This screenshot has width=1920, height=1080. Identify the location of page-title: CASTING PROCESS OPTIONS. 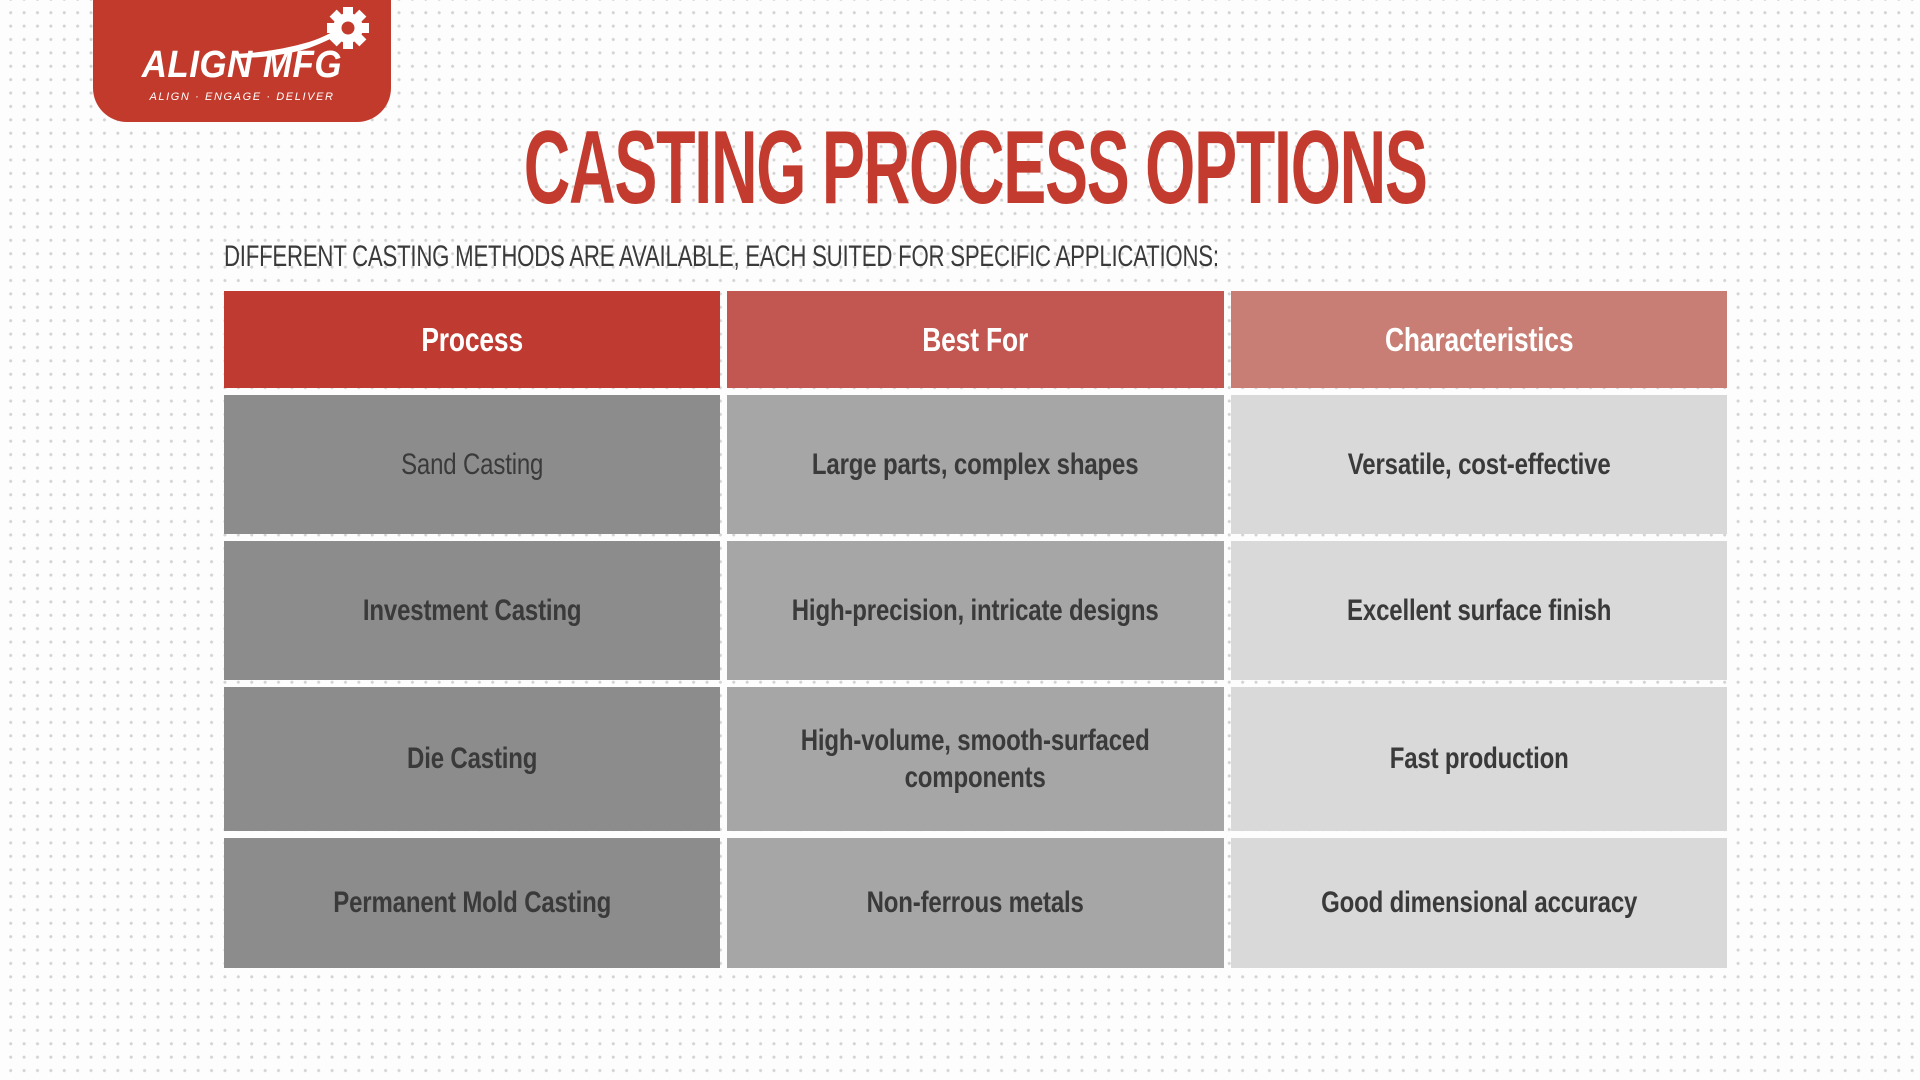
(975, 168).